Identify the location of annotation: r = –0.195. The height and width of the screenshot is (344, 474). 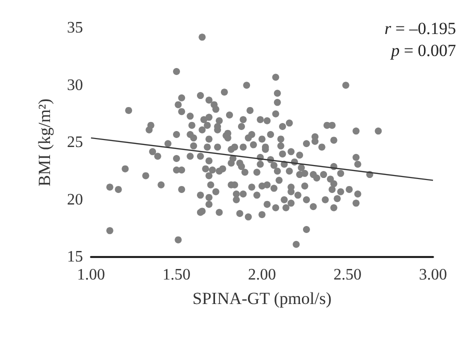
(420, 28).